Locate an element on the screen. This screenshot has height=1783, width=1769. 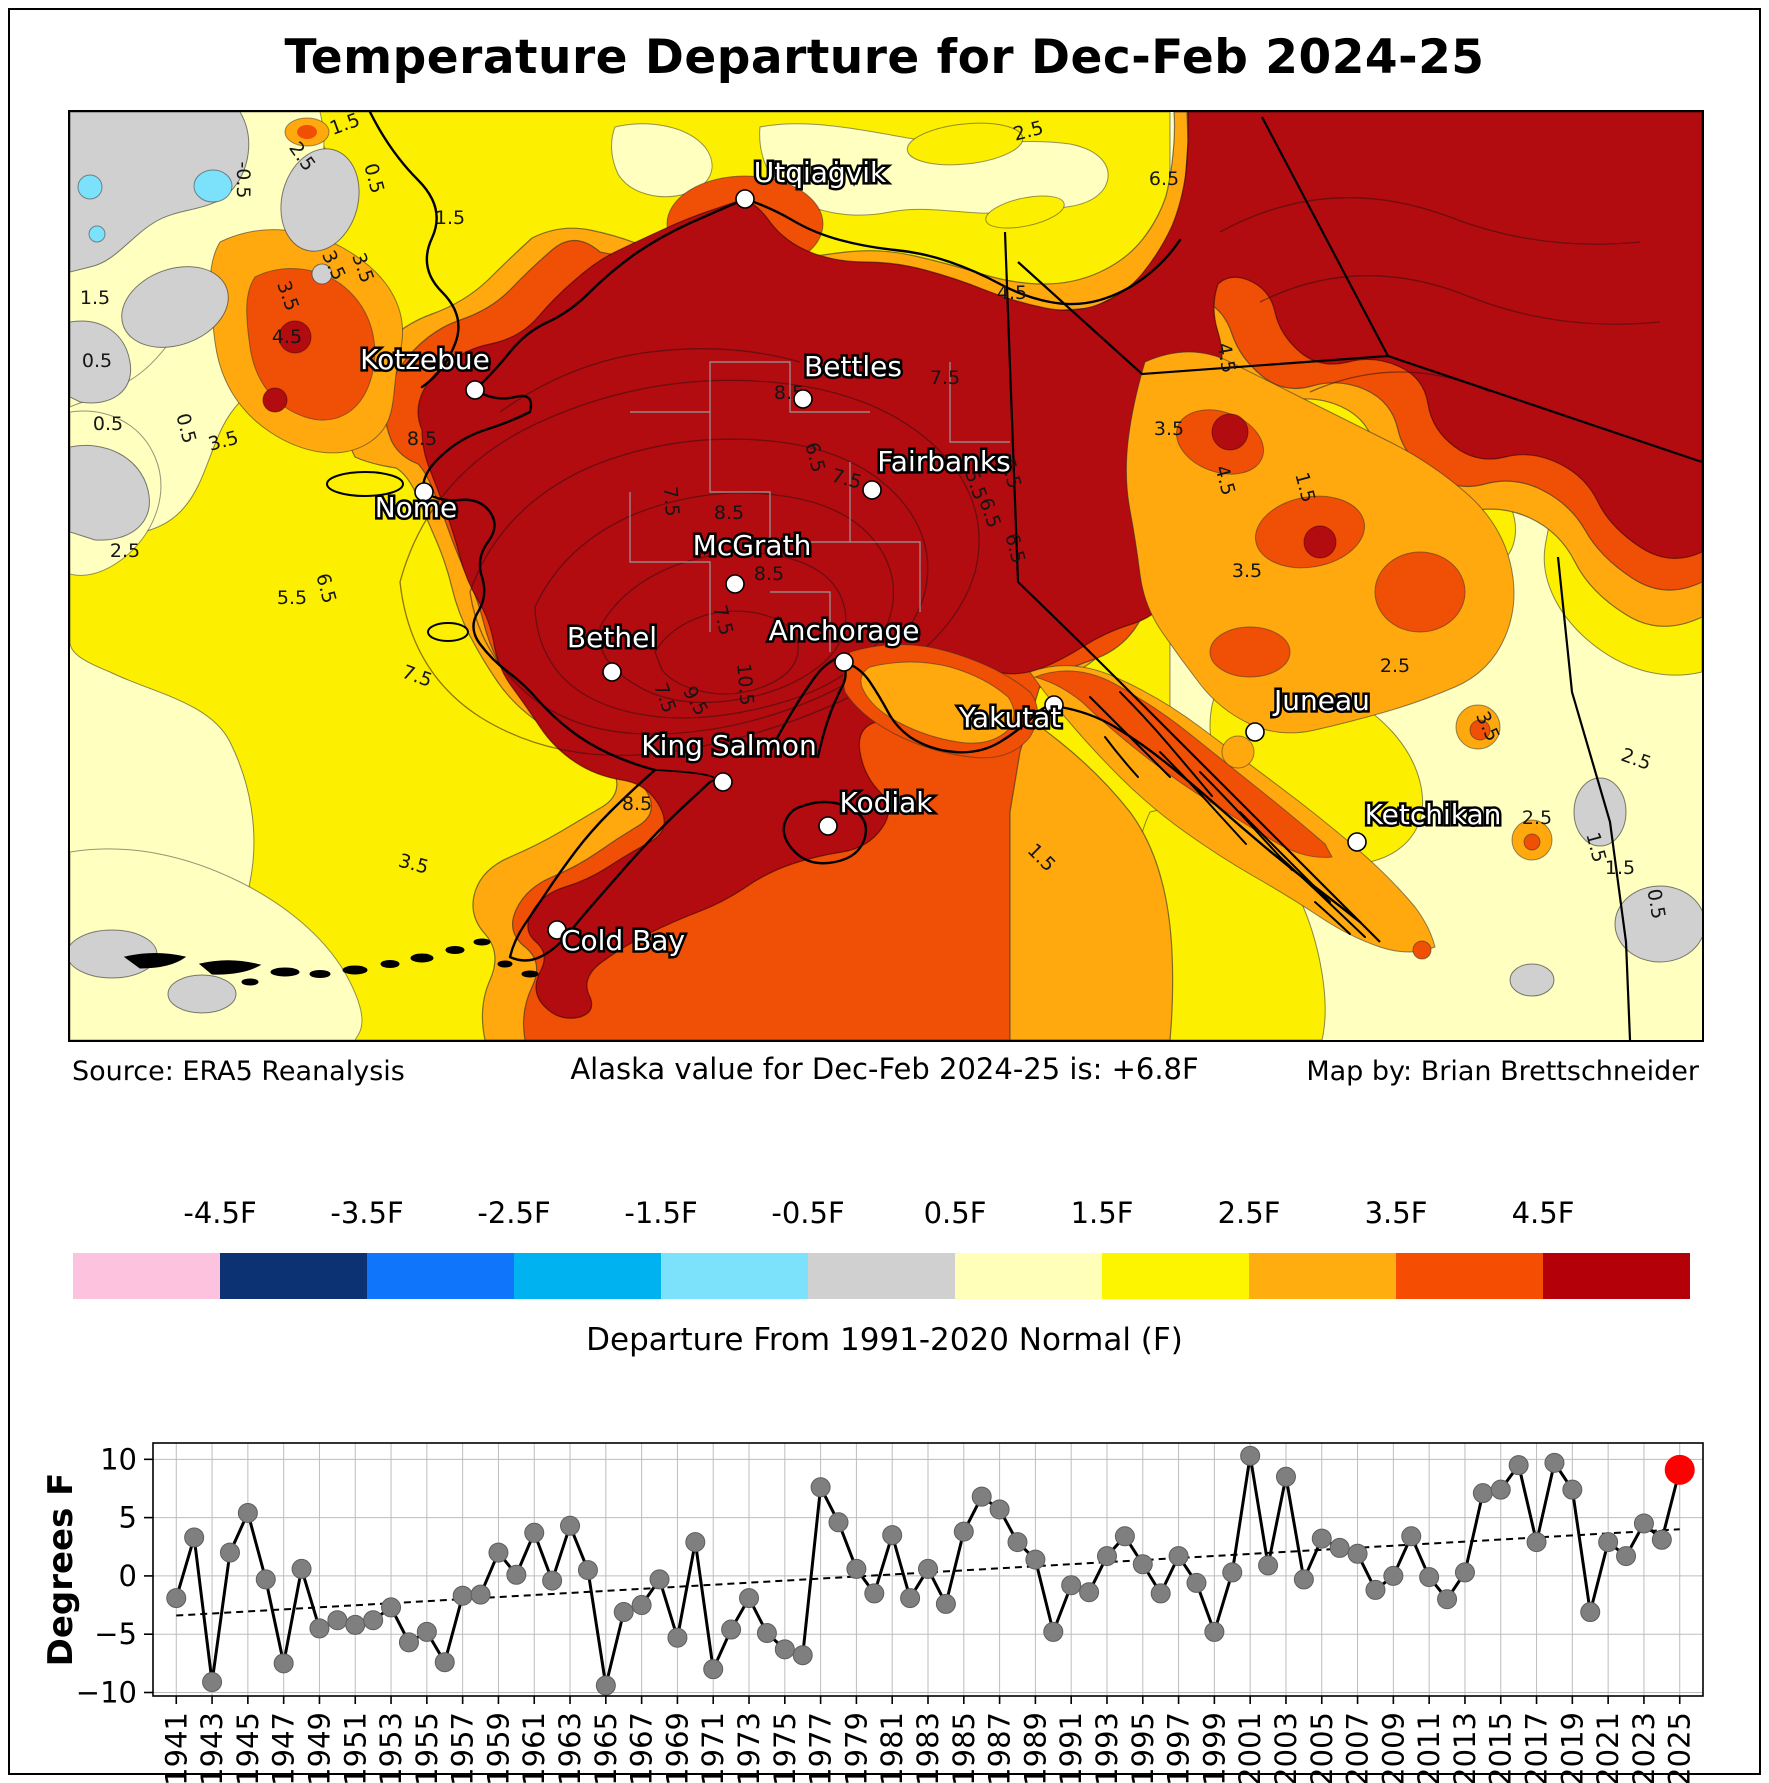
city-label: Kotzebue is located at coordinates (425, 359).